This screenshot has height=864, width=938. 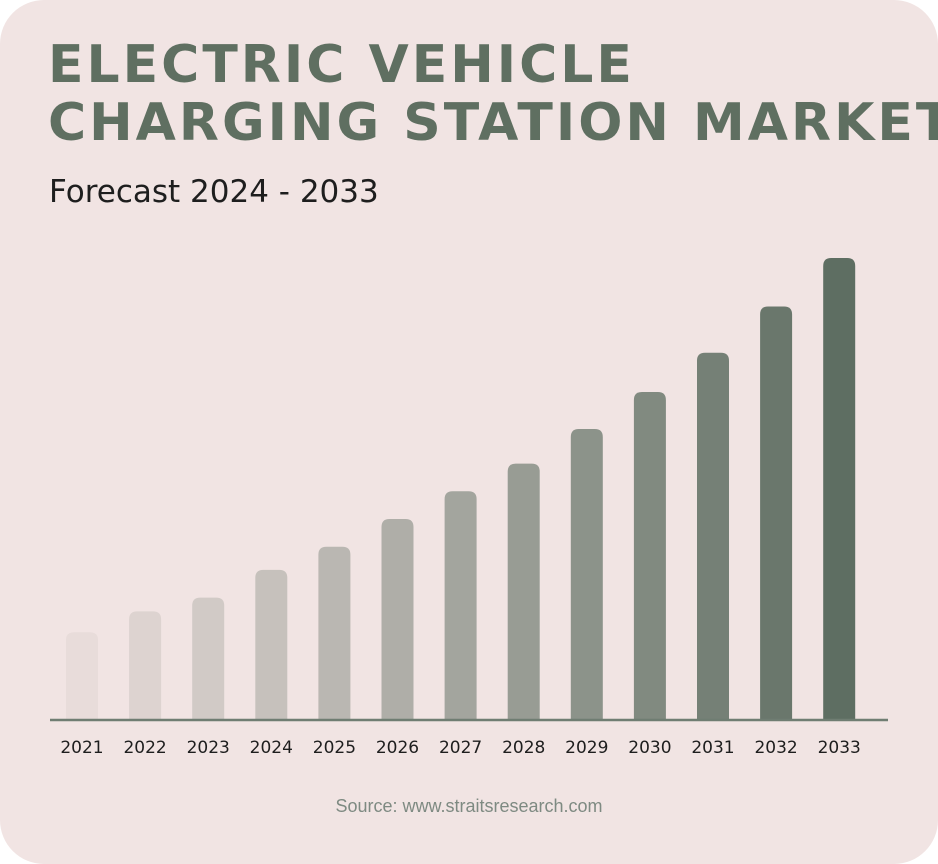 What do you see at coordinates (334, 748) in the screenshot?
I see `x-tick-label: 2025` at bounding box center [334, 748].